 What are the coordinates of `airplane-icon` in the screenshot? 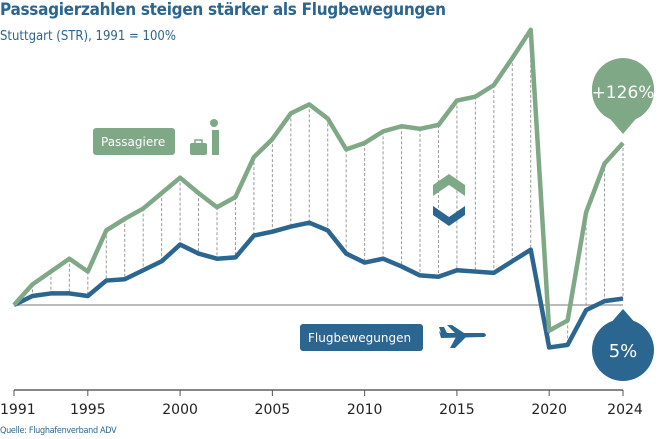 It's located at (462, 336).